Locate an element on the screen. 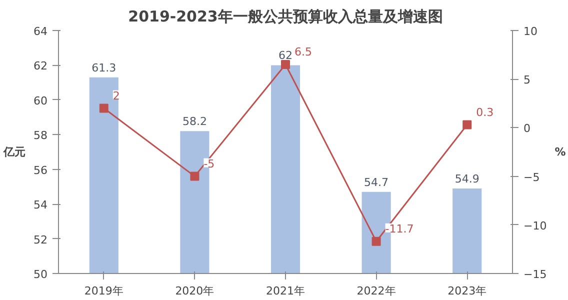 The width and height of the screenshot is (568, 300). chart-title: 2019-2023年一般公共预算收入总量及增速图 is located at coordinates (285, 17).